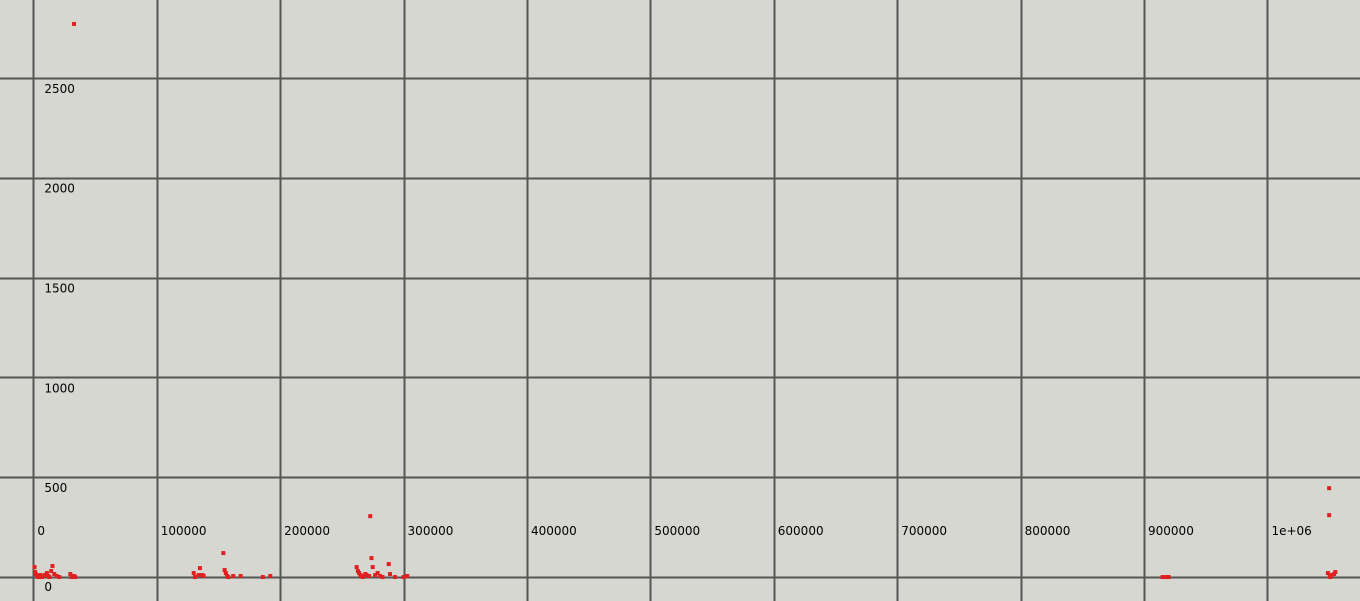 The width and height of the screenshot is (1360, 601). What do you see at coordinates (1048, 531) in the screenshot?
I see `x-tick-label-8: 800000` at bounding box center [1048, 531].